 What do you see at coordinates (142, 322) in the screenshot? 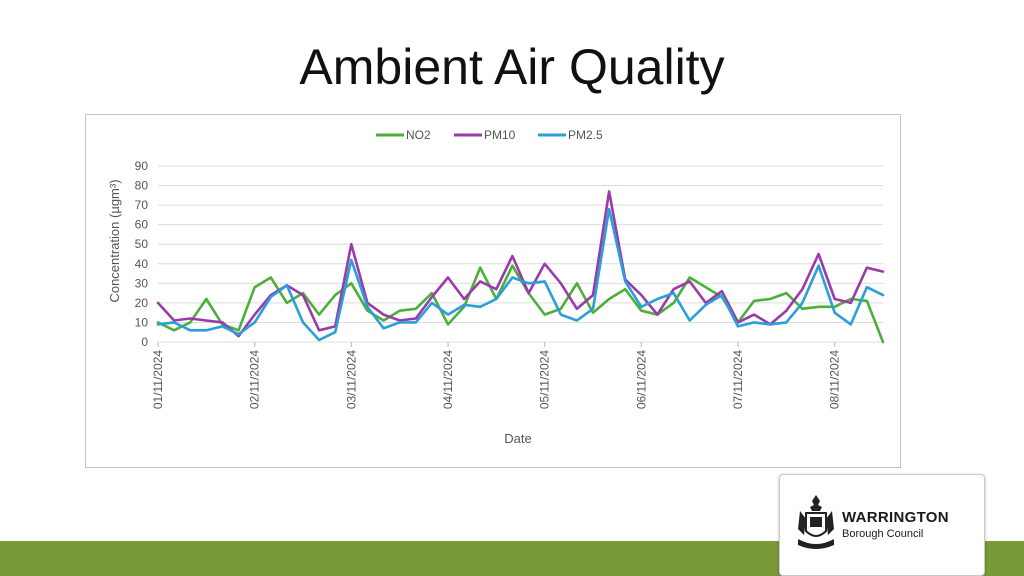
I see `y-tick-label: 10` at bounding box center [142, 322].